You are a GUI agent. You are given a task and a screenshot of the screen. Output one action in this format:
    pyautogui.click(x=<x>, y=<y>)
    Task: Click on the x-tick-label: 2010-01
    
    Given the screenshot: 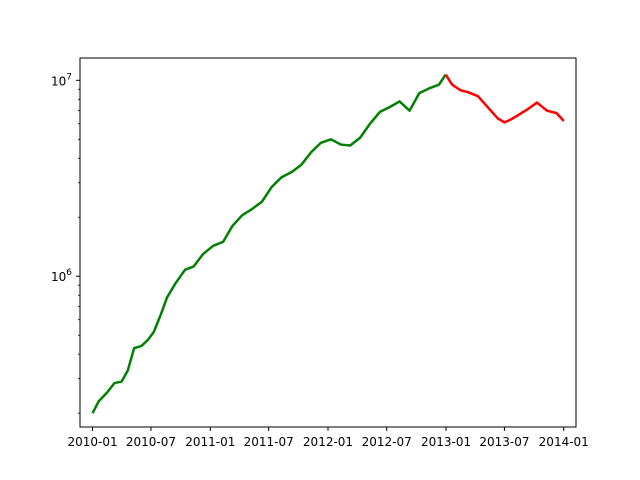 What is the action you would take?
    pyautogui.click(x=93, y=442)
    